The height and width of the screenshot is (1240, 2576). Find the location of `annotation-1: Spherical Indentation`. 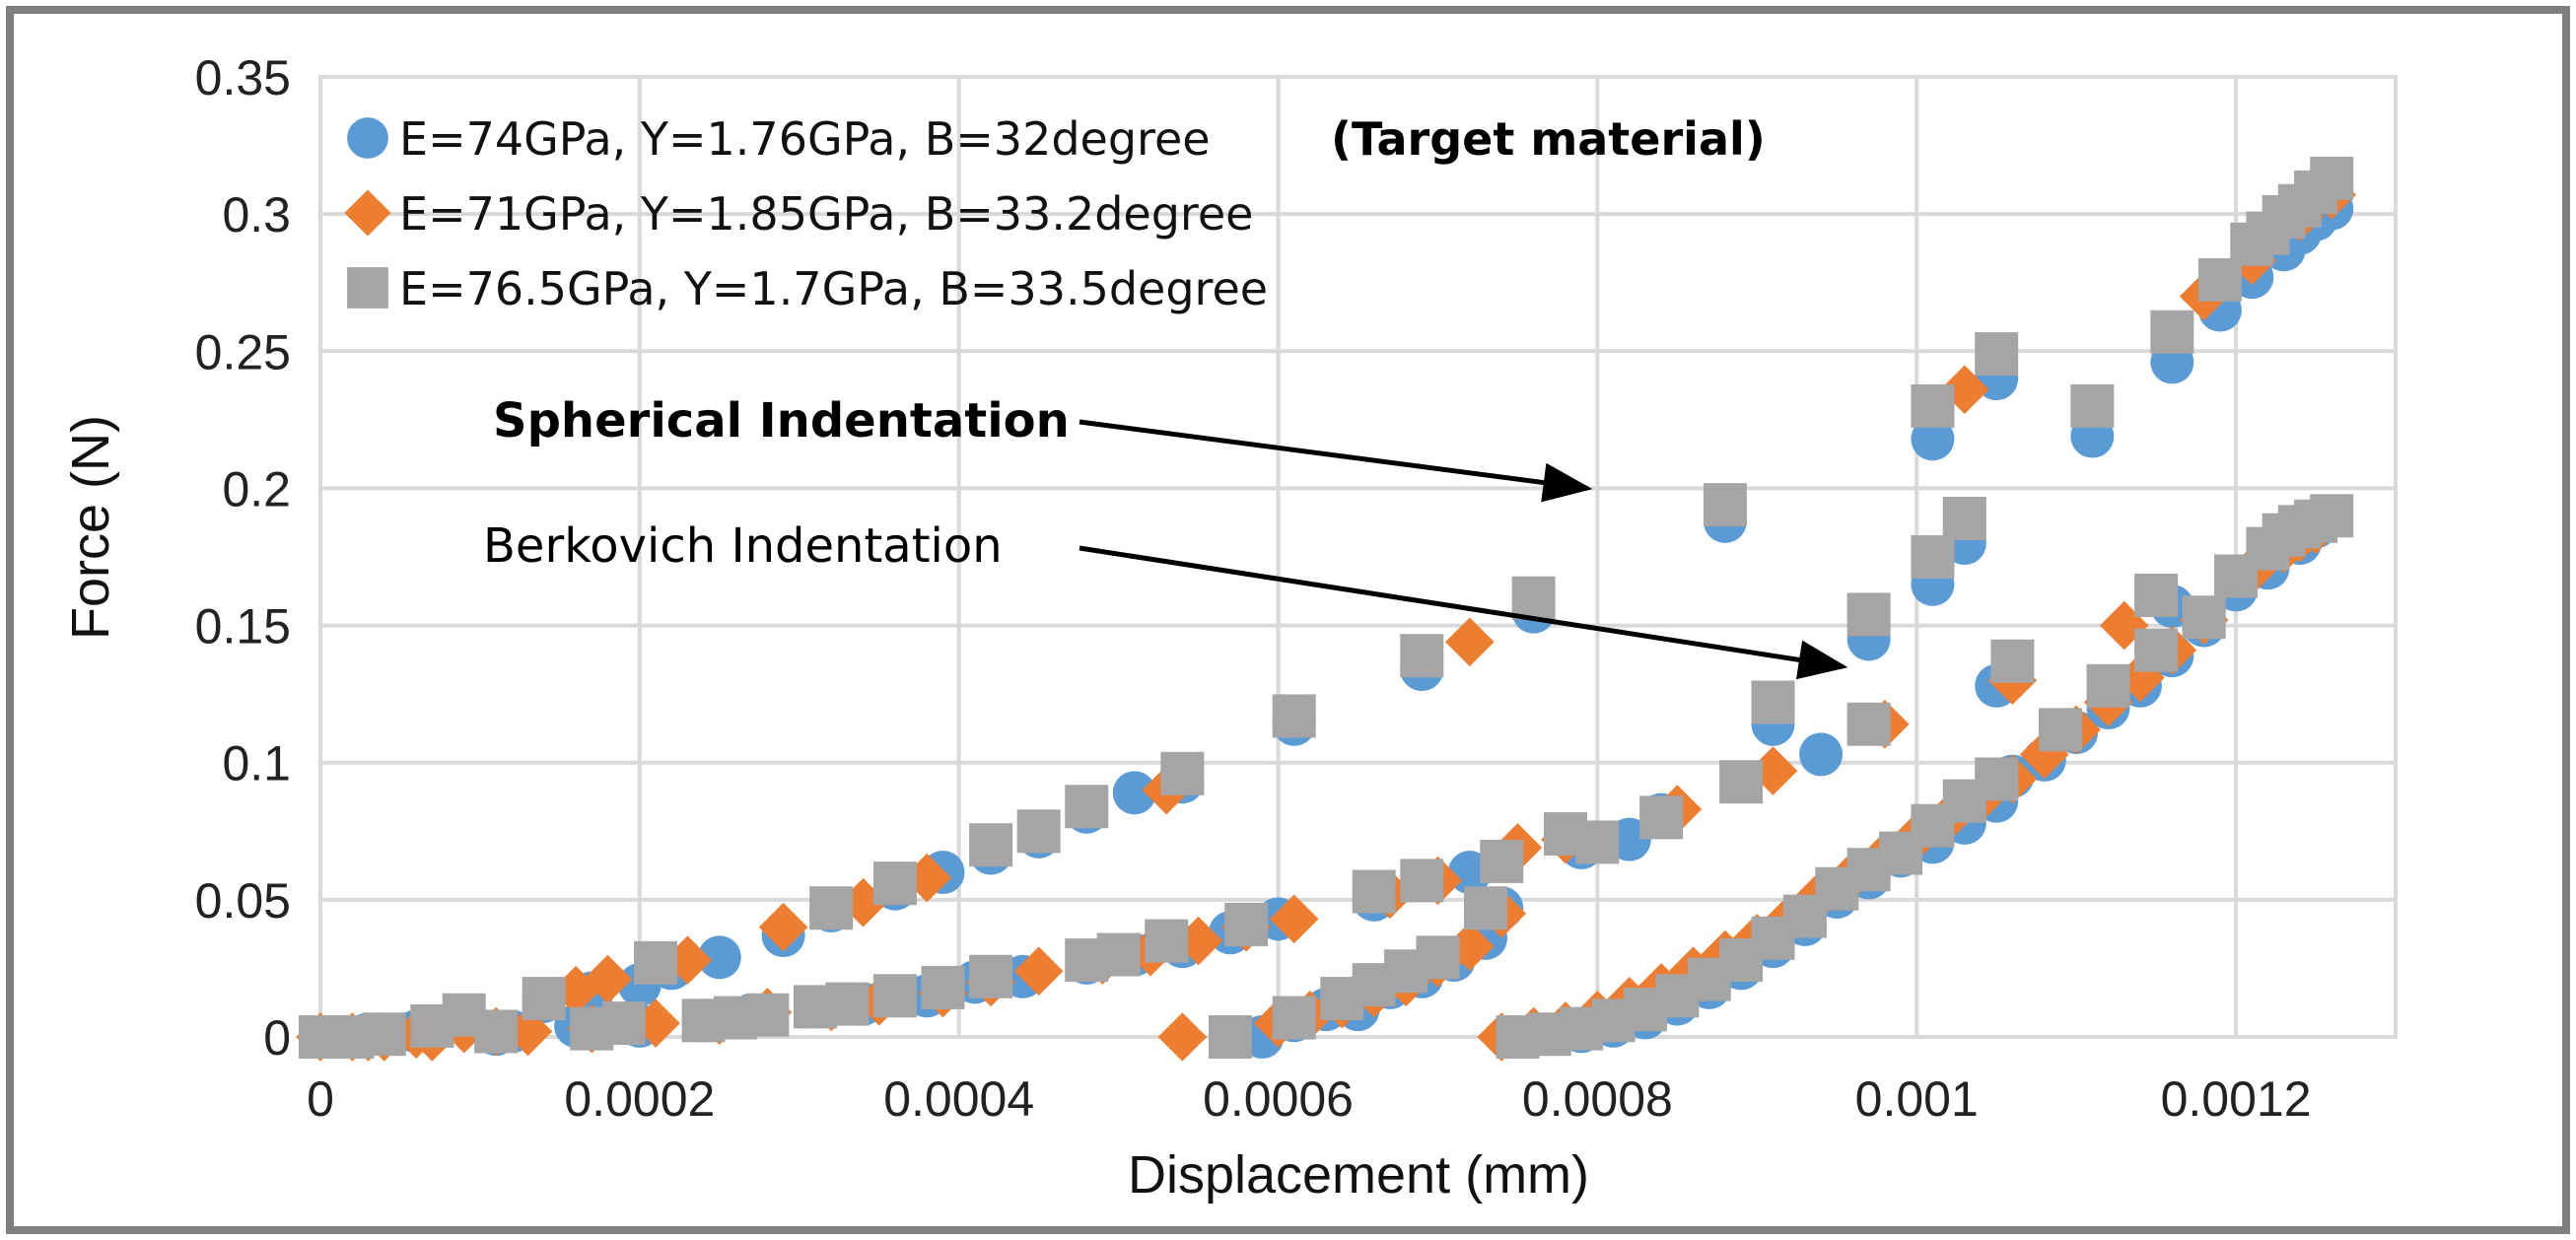

annotation-1: Spherical Indentation is located at coordinates (781, 420).